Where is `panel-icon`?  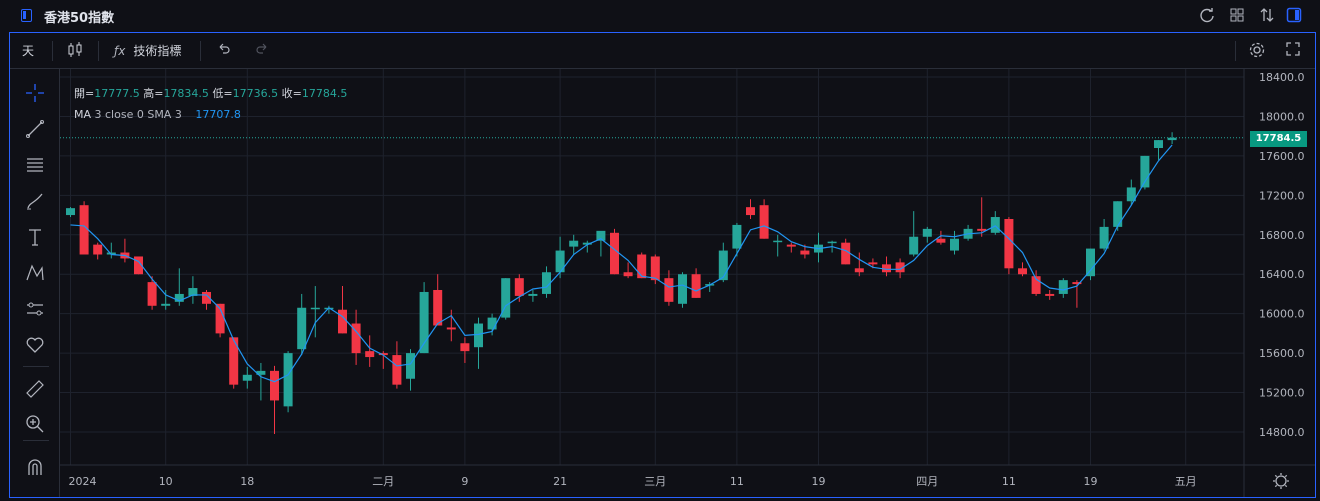
panel-icon is located at coordinates (1294, 17).